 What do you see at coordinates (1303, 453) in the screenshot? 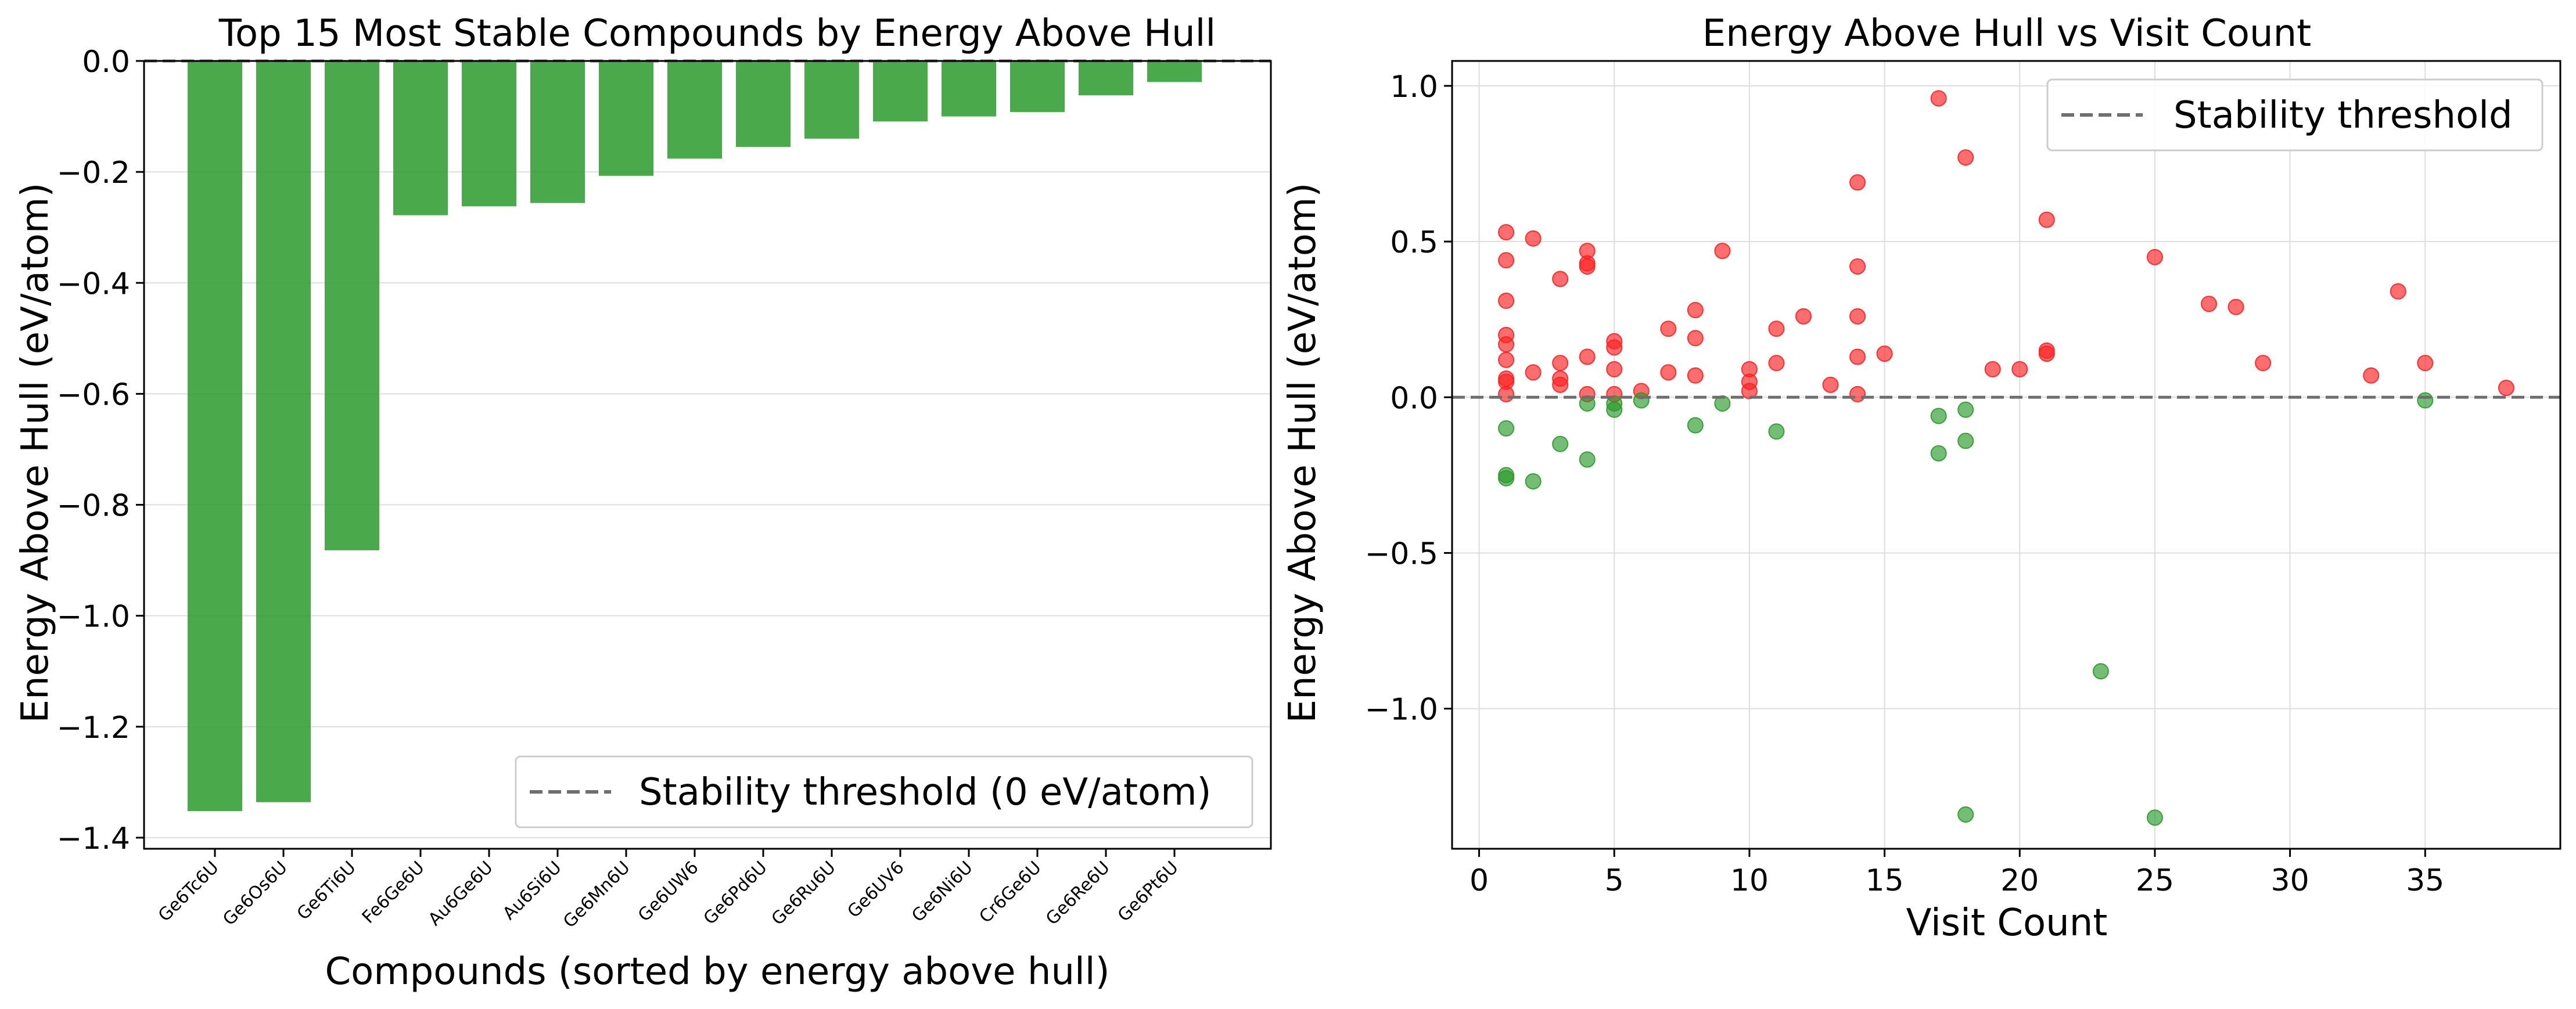
I see `scatter-chart-y-axis-label: Energy Above Hull (eV/atom)` at bounding box center [1303, 453].